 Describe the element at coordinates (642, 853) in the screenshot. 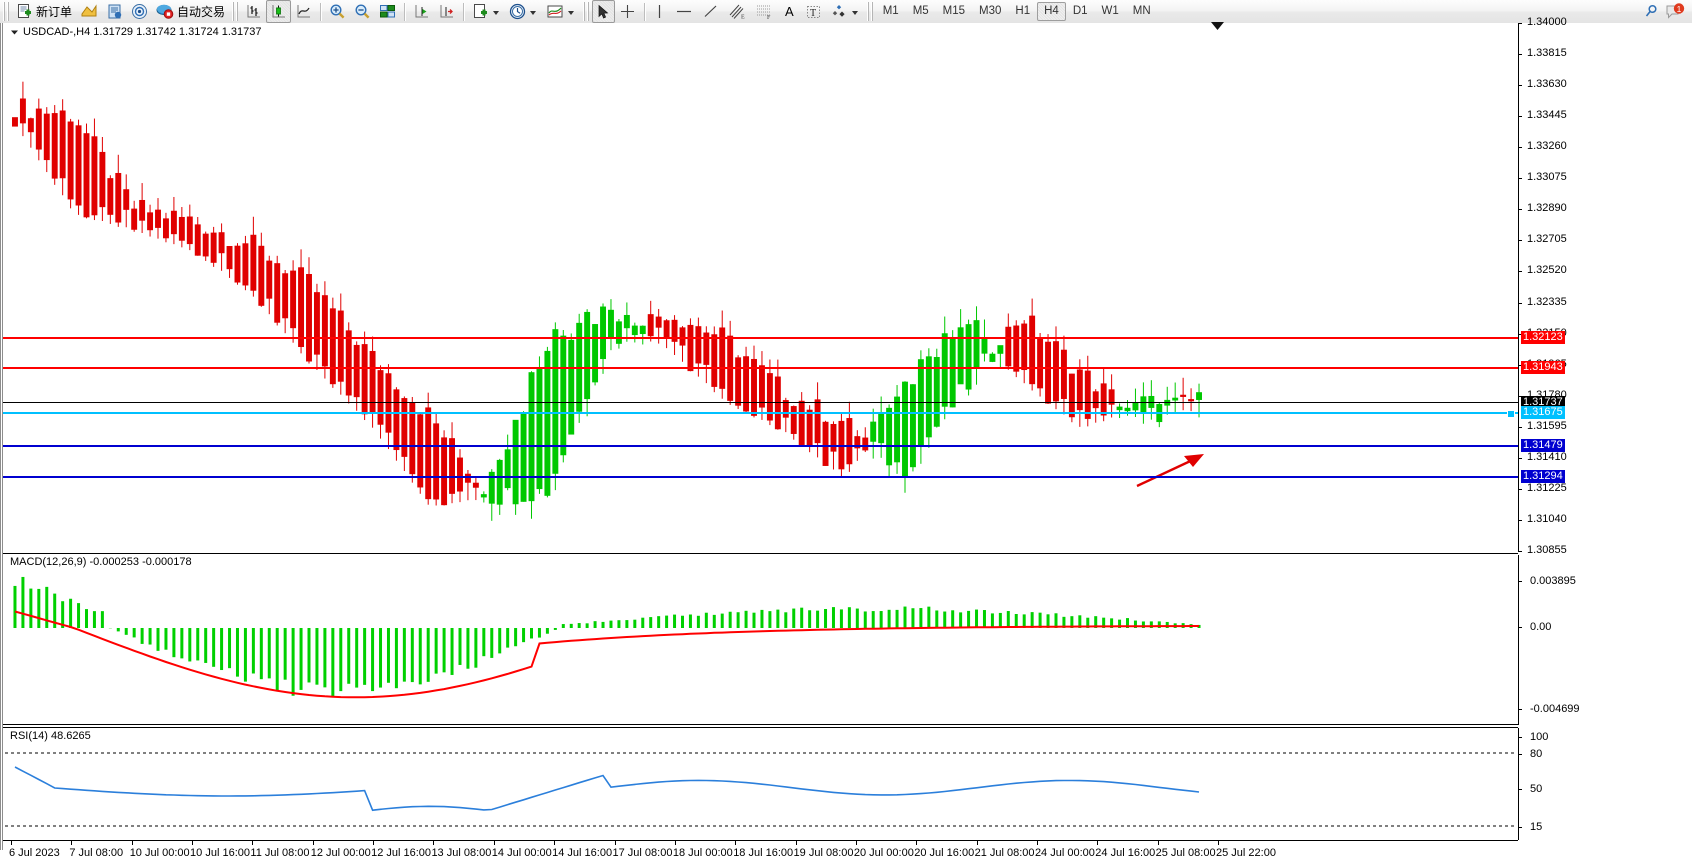

I see `time-axis-label: 17 Jul 08:00` at that location.